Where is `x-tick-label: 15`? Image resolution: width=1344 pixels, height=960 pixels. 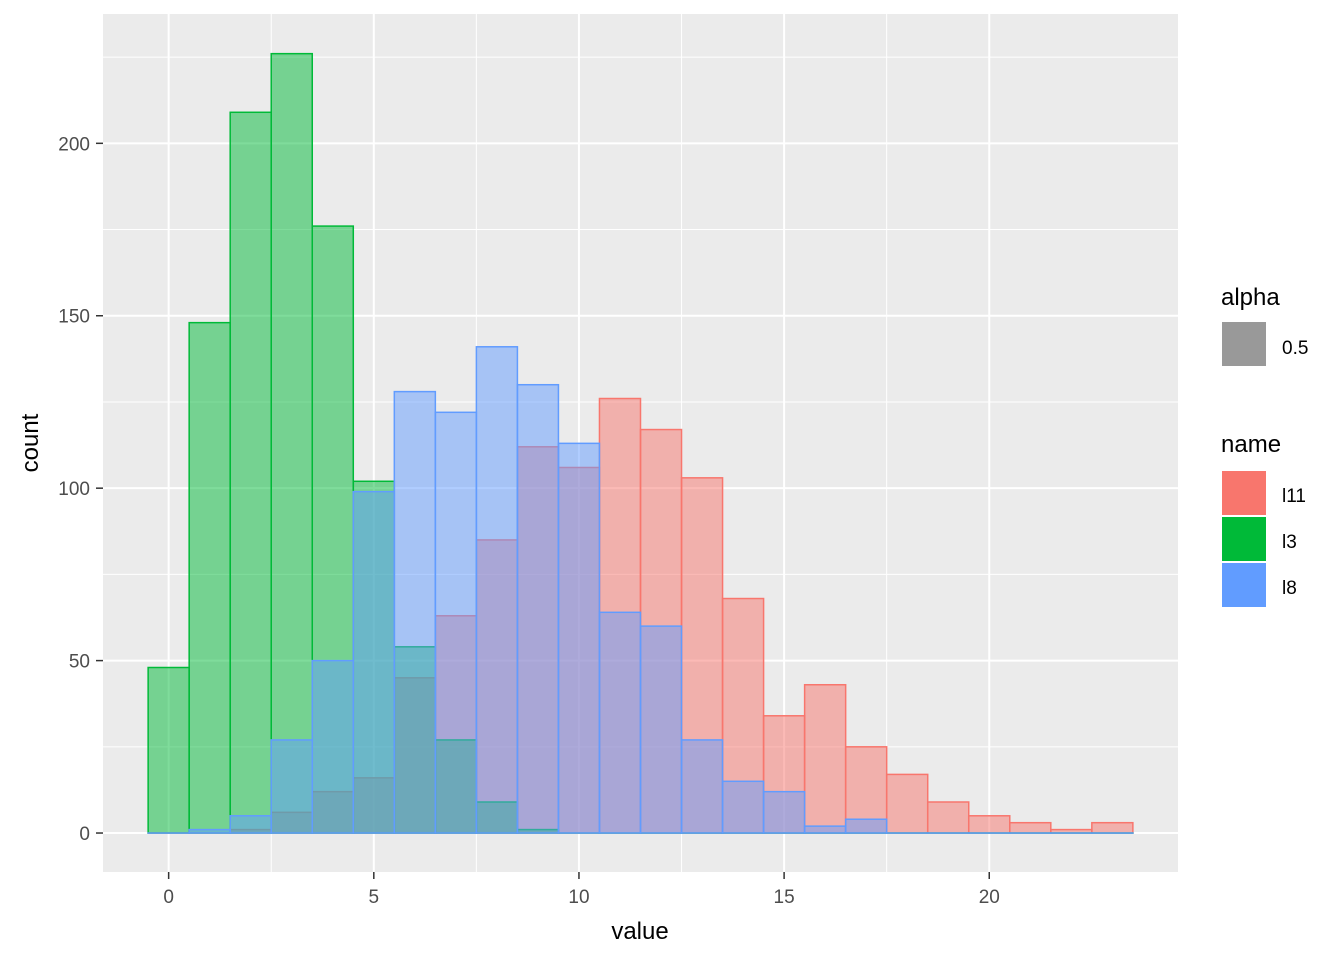 x-tick-label: 15 is located at coordinates (784, 897).